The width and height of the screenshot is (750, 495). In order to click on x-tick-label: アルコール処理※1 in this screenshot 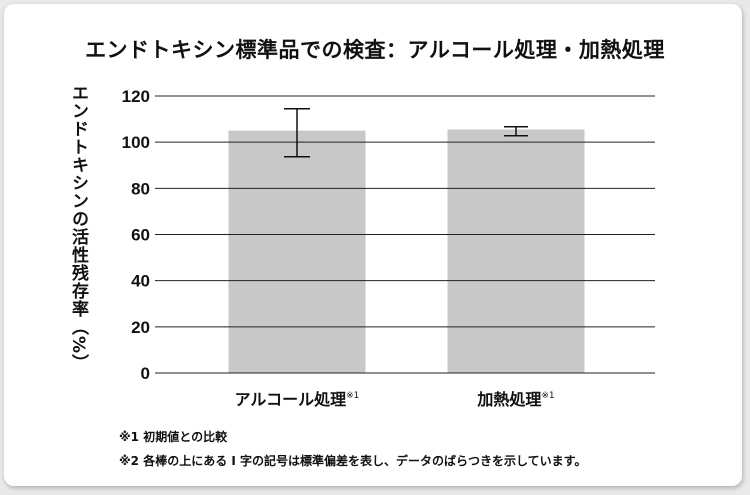, I will do `click(297, 399)`.